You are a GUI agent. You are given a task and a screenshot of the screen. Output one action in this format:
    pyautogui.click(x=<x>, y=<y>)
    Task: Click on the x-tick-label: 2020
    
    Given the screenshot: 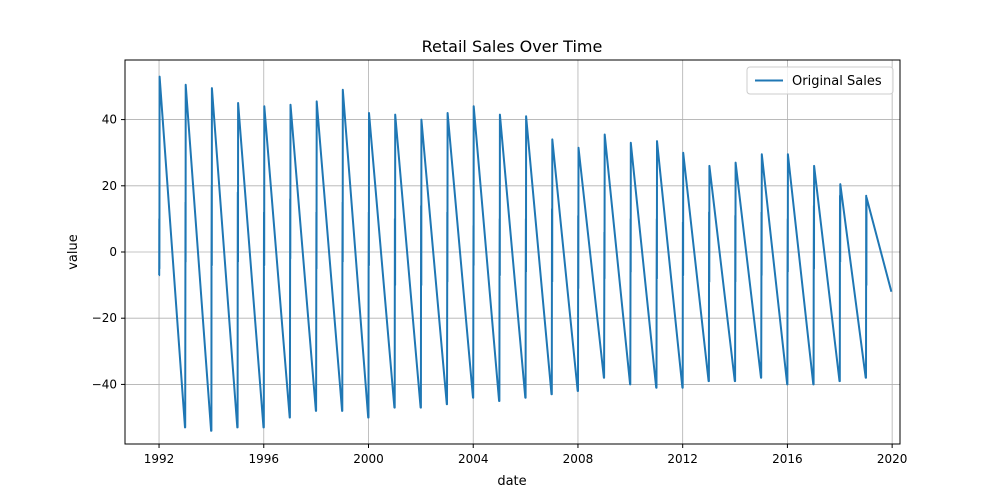 What is the action you would take?
    pyautogui.click(x=892, y=459)
    